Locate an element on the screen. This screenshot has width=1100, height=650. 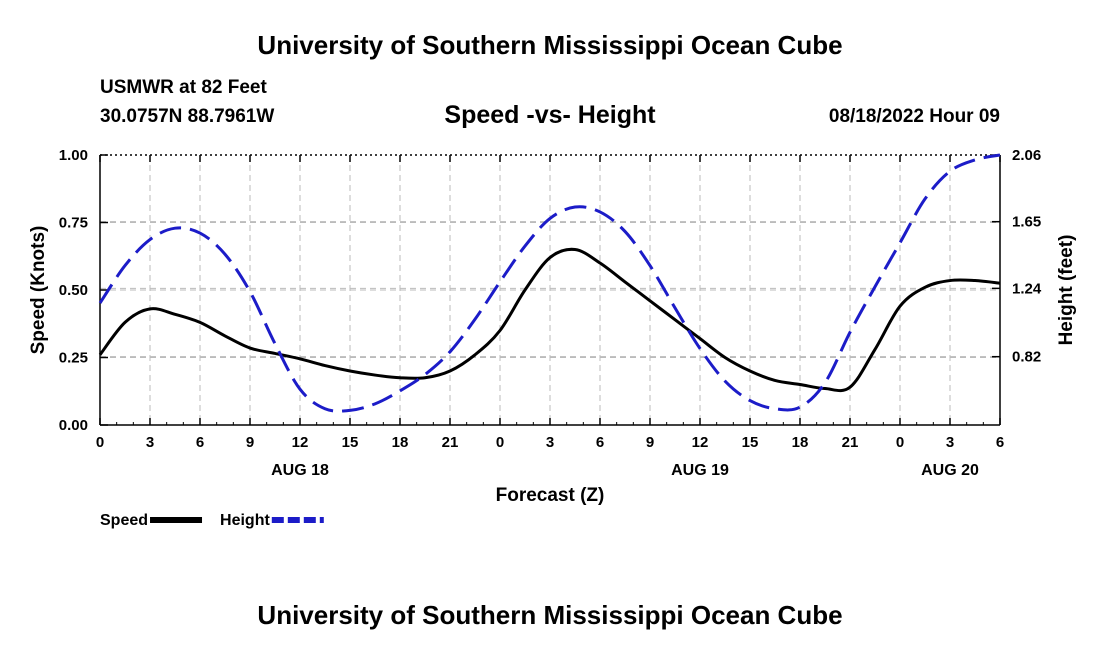
y-tick-label: 0.75 is located at coordinates (73, 223).